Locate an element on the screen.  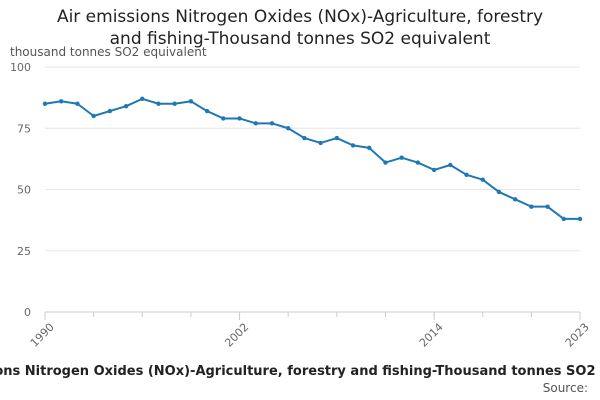
y-tick-label: 50 is located at coordinates (24, 190).